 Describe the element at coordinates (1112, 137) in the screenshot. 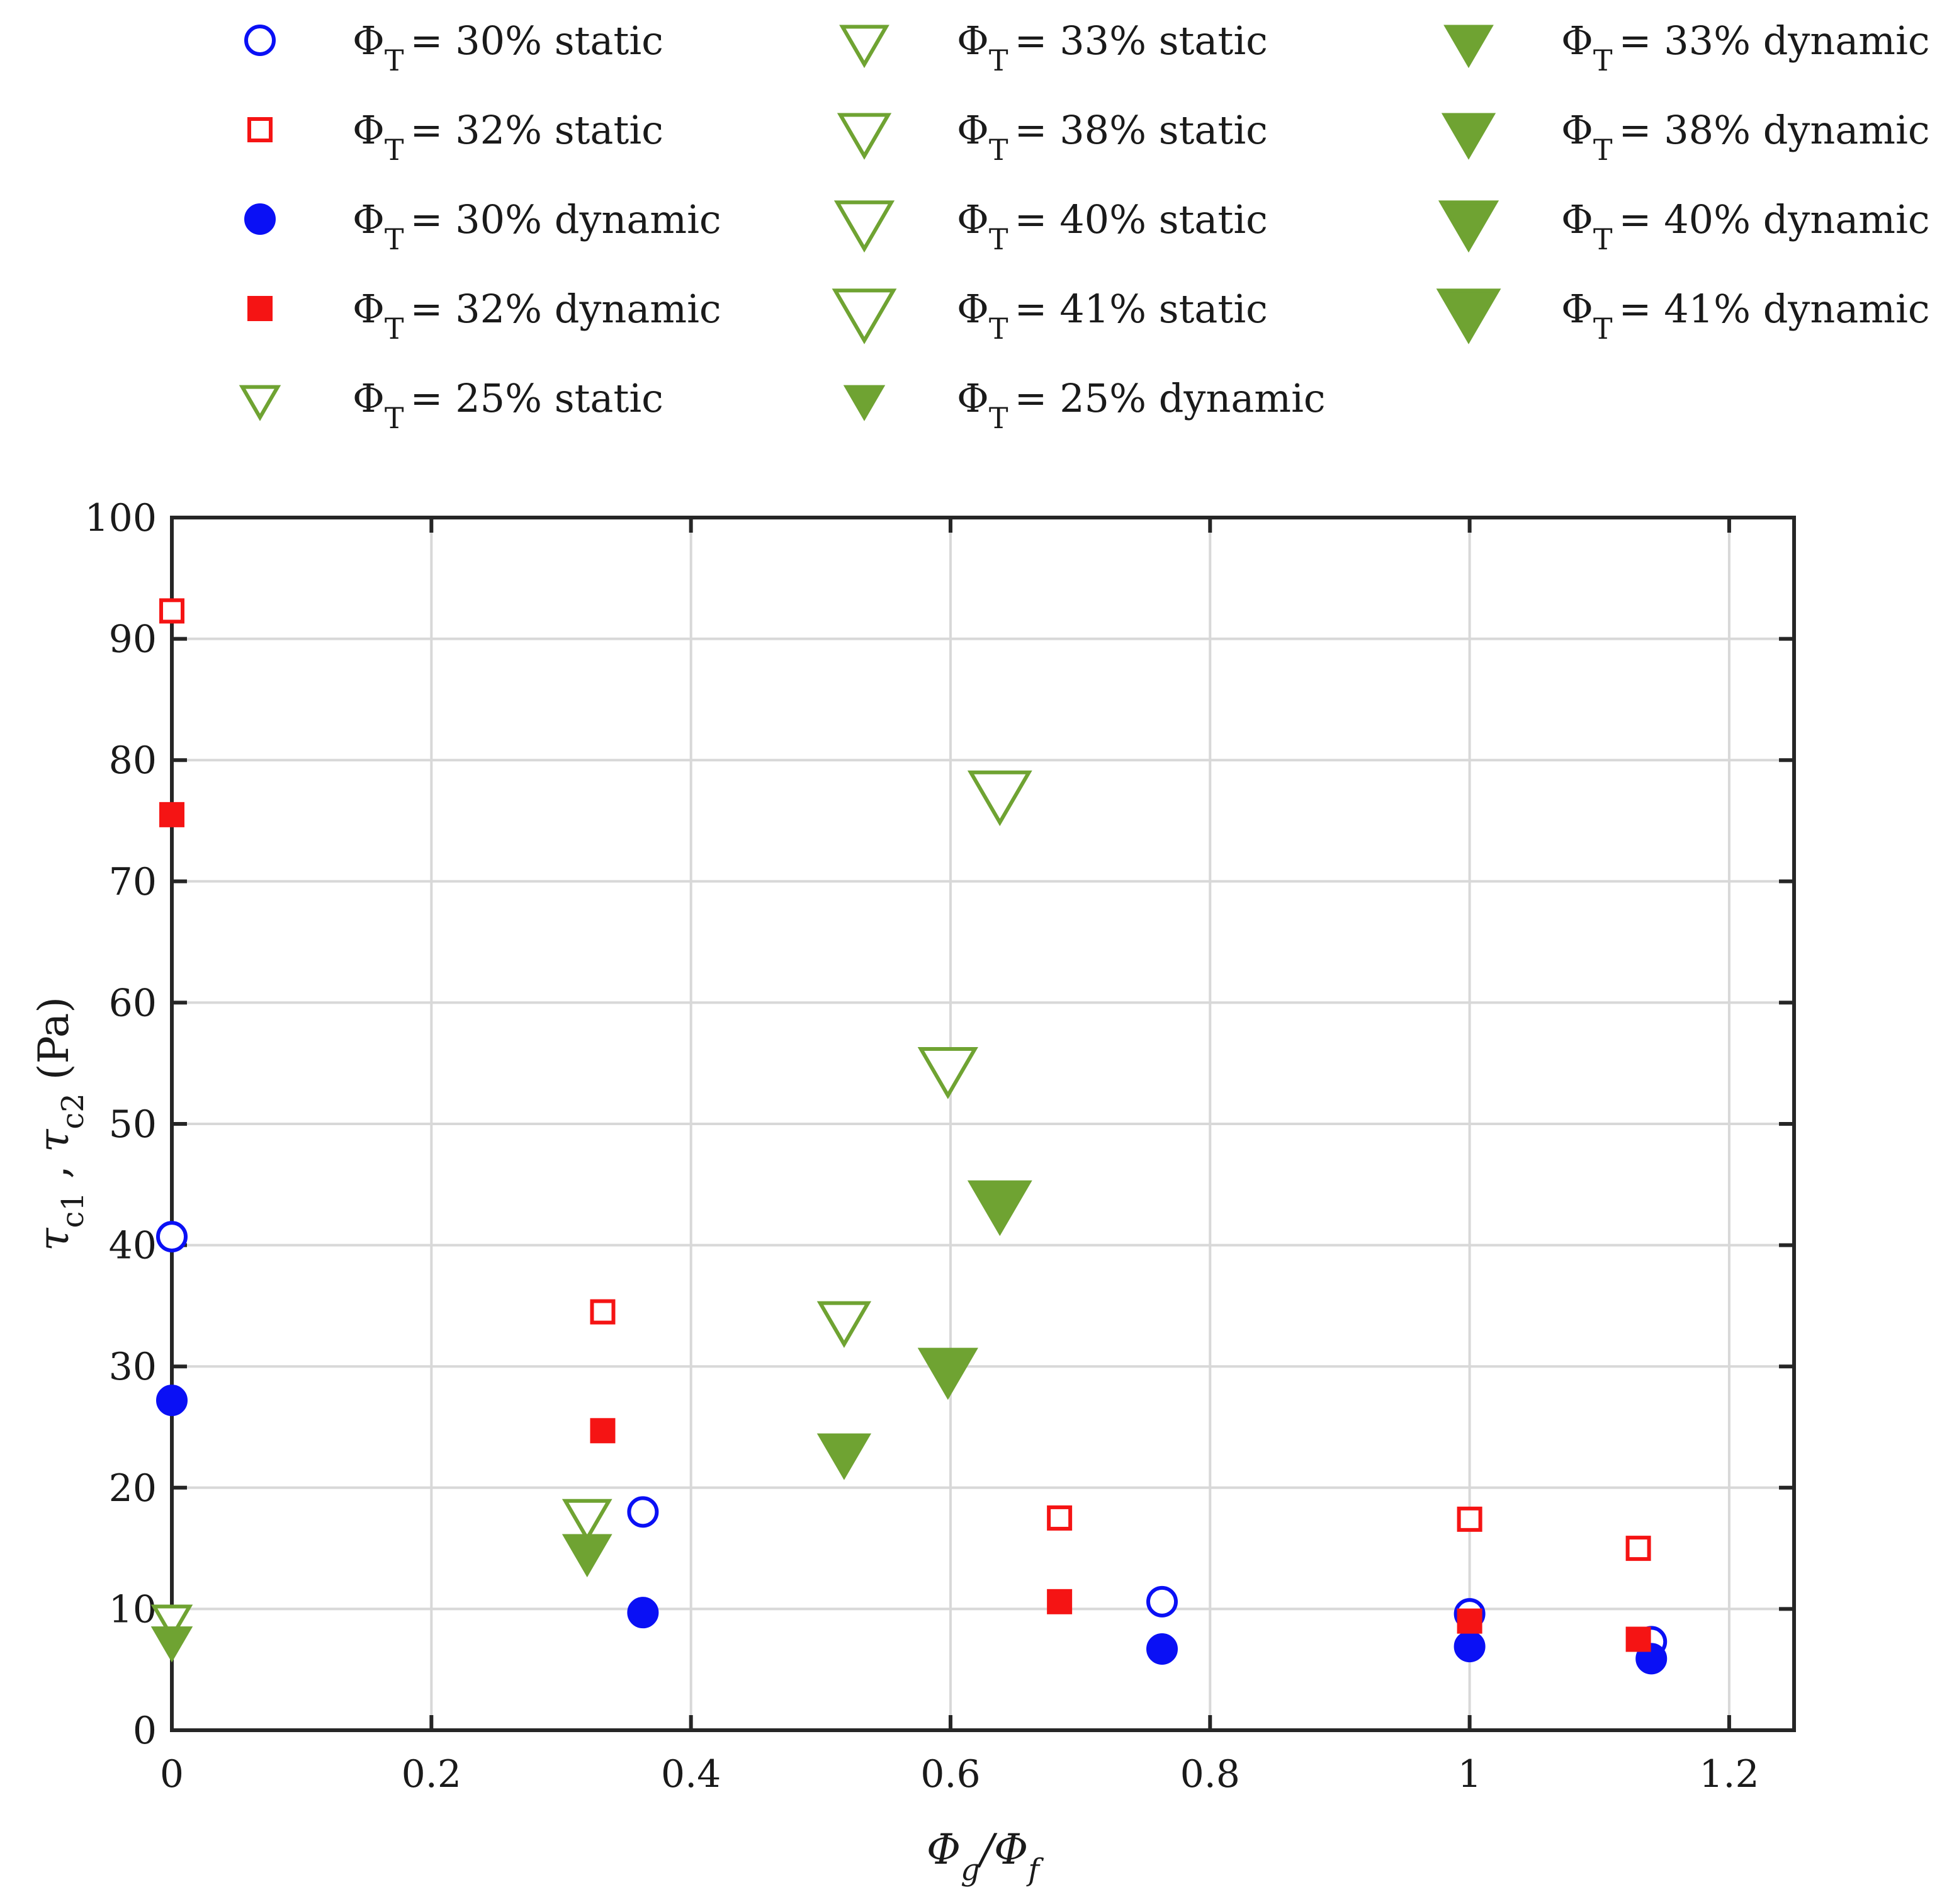

I see `legend-label: ΦT = 38% static` at that location.